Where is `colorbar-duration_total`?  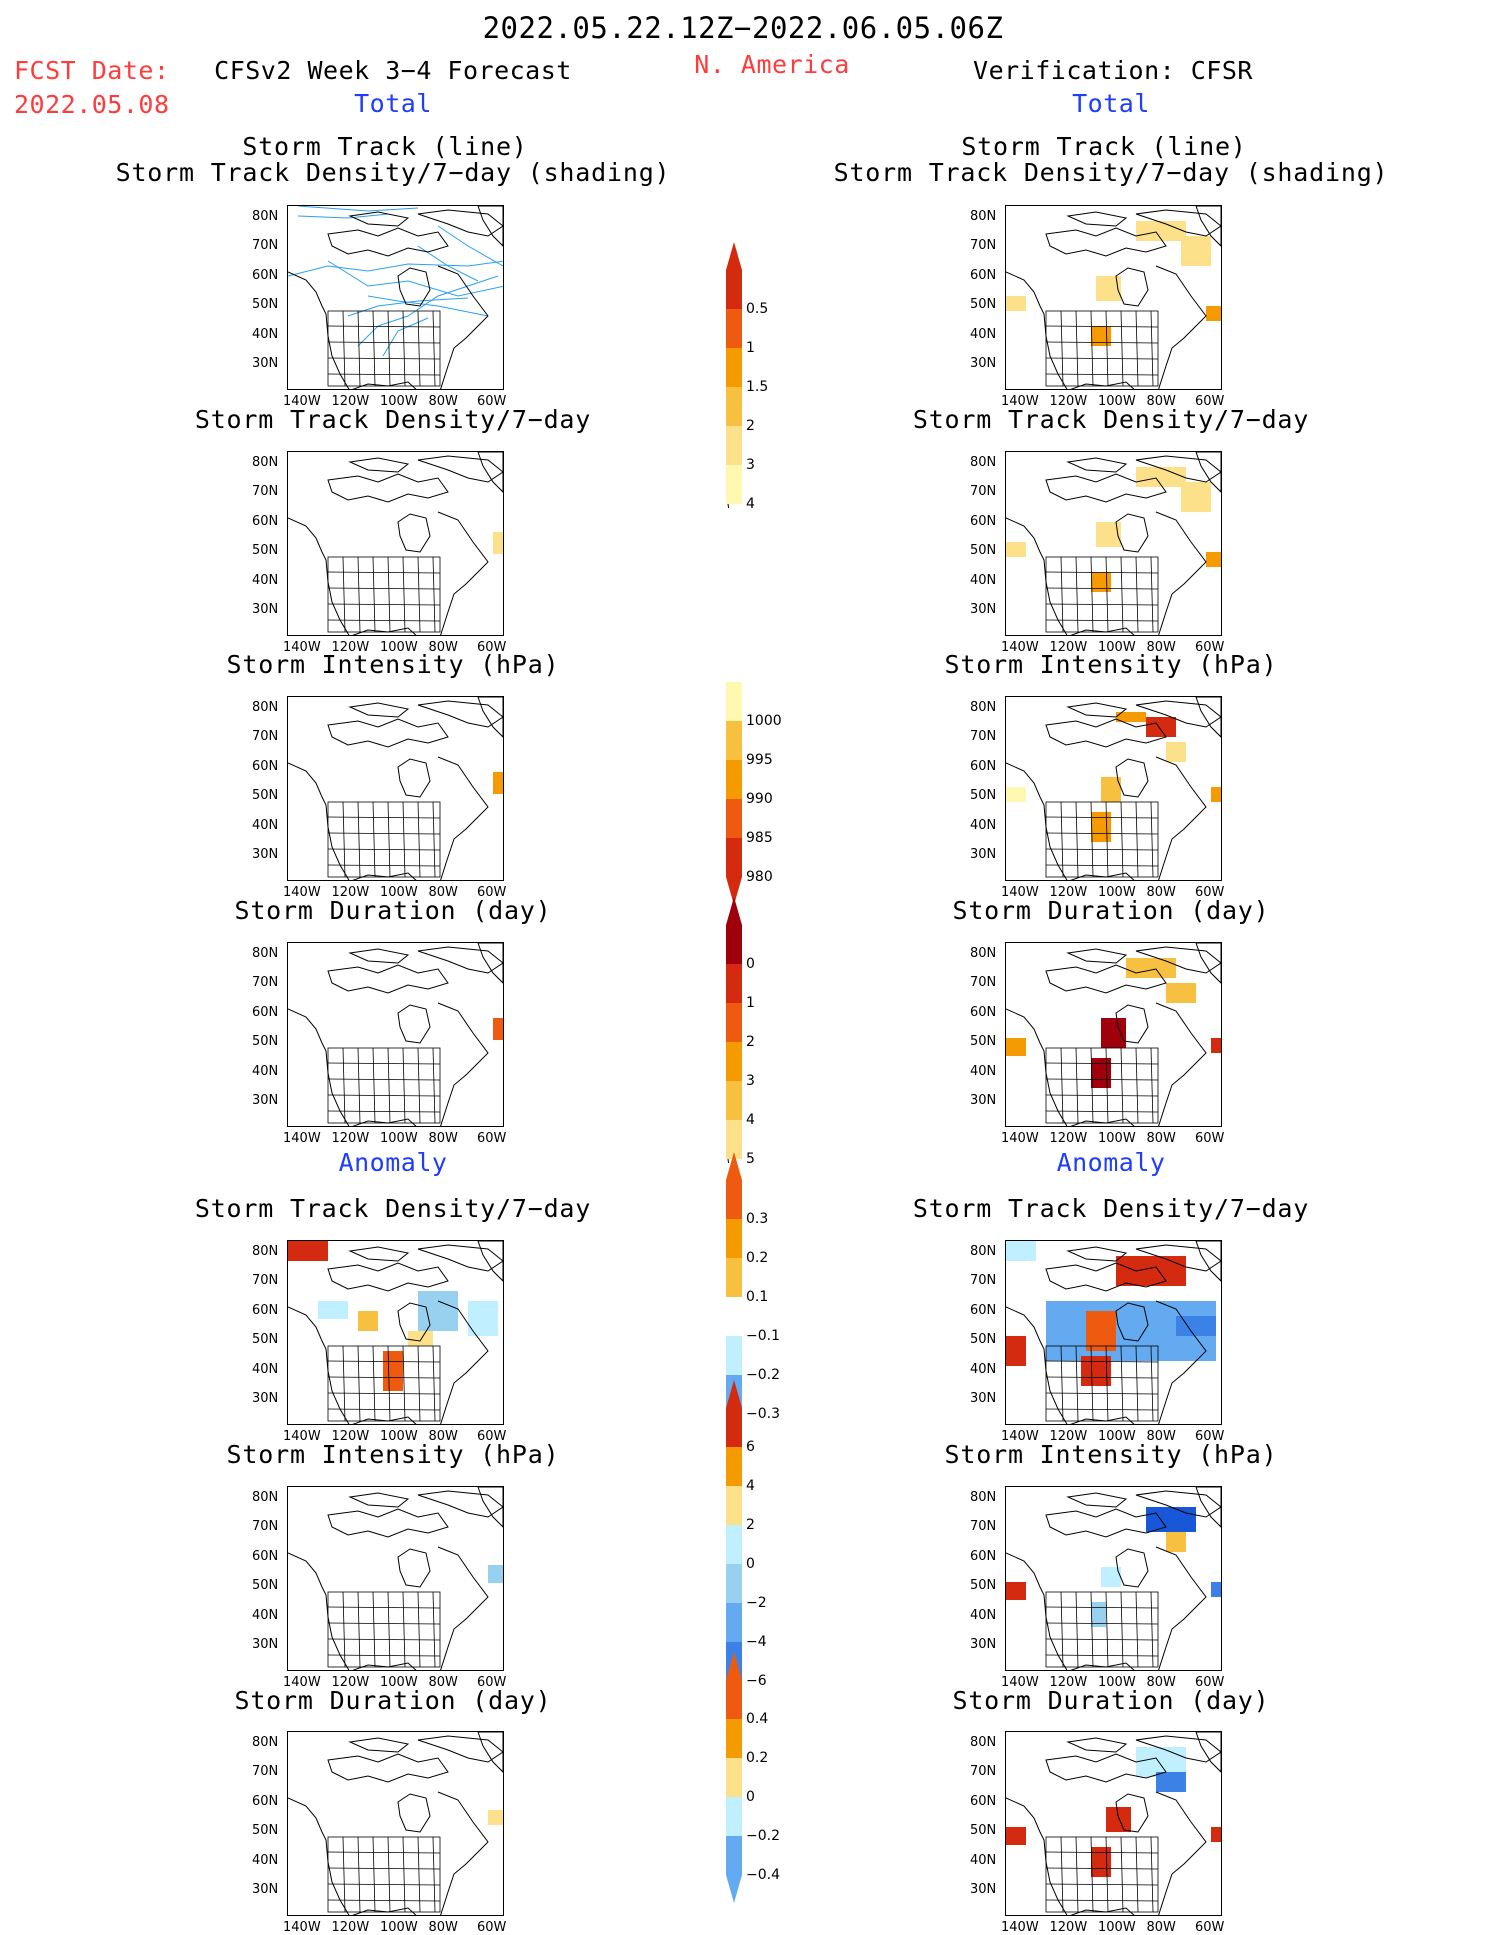 colorbar-duration_total is located at coordinates (734, 1030).